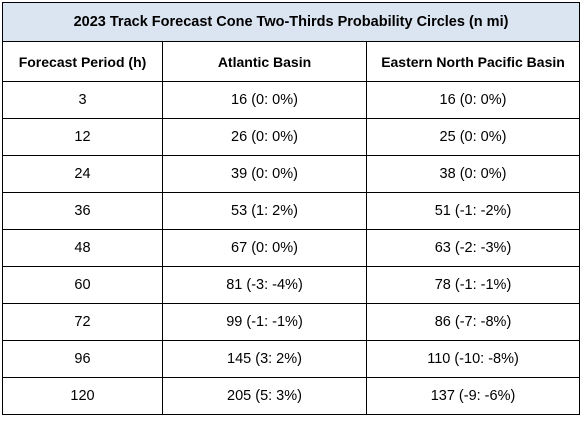 The width and height of the screenshot is (585, 425). What do you see at coordinates (264, 211) in the screenshot?
I see `cell-atlantic-basin: 53 (1: 2%)` at bounding box center [264, 211].